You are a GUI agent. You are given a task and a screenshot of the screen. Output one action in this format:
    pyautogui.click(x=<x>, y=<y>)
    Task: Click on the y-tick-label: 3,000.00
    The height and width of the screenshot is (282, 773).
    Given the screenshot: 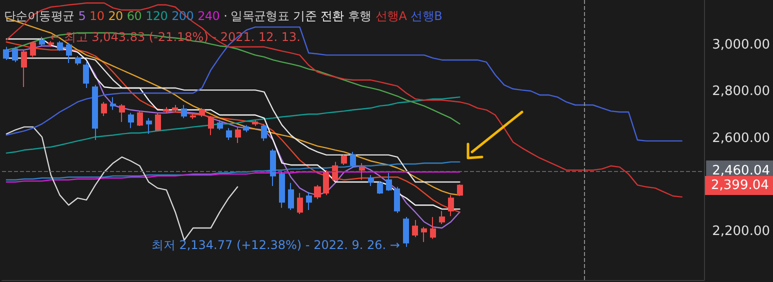 What is the action you would take?
    pyautogui.click(x=741, y=45)
    